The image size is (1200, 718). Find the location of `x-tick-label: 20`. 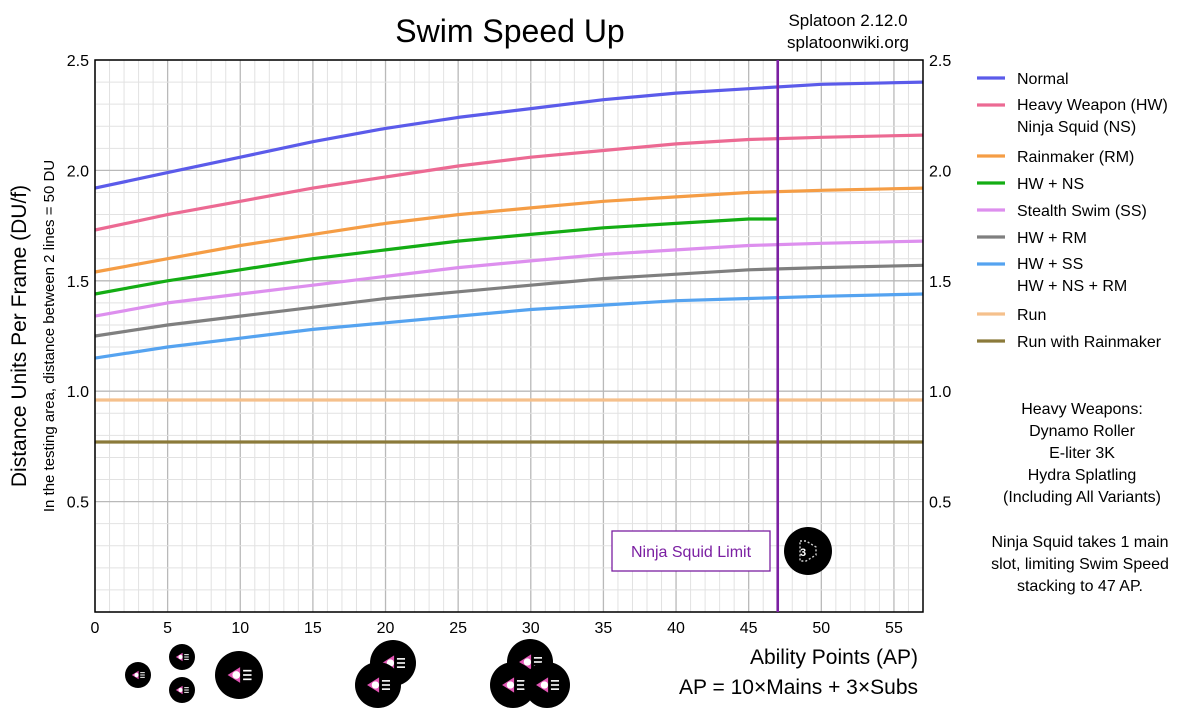

x-tick-label: 20 is located at coordinates (386, 628).